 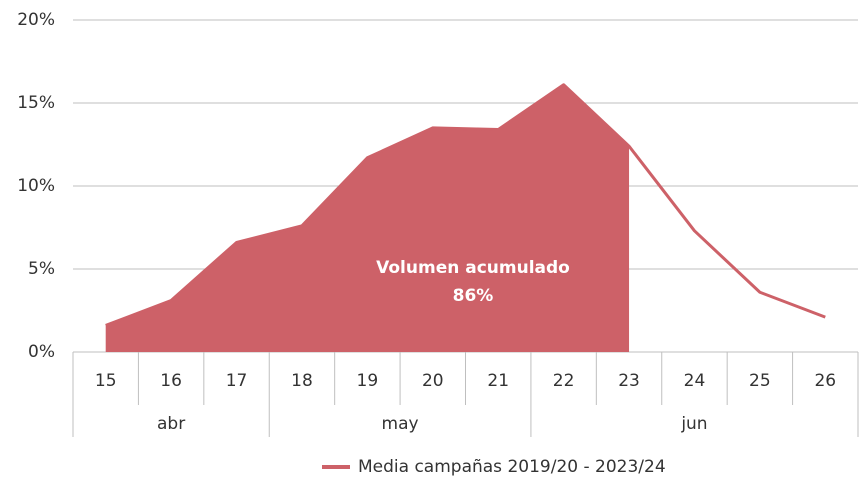 What do you see at coordinates (498, 381) in the screenshot?
I see `x-tick-label: 21` at bounding box center [498, 381].